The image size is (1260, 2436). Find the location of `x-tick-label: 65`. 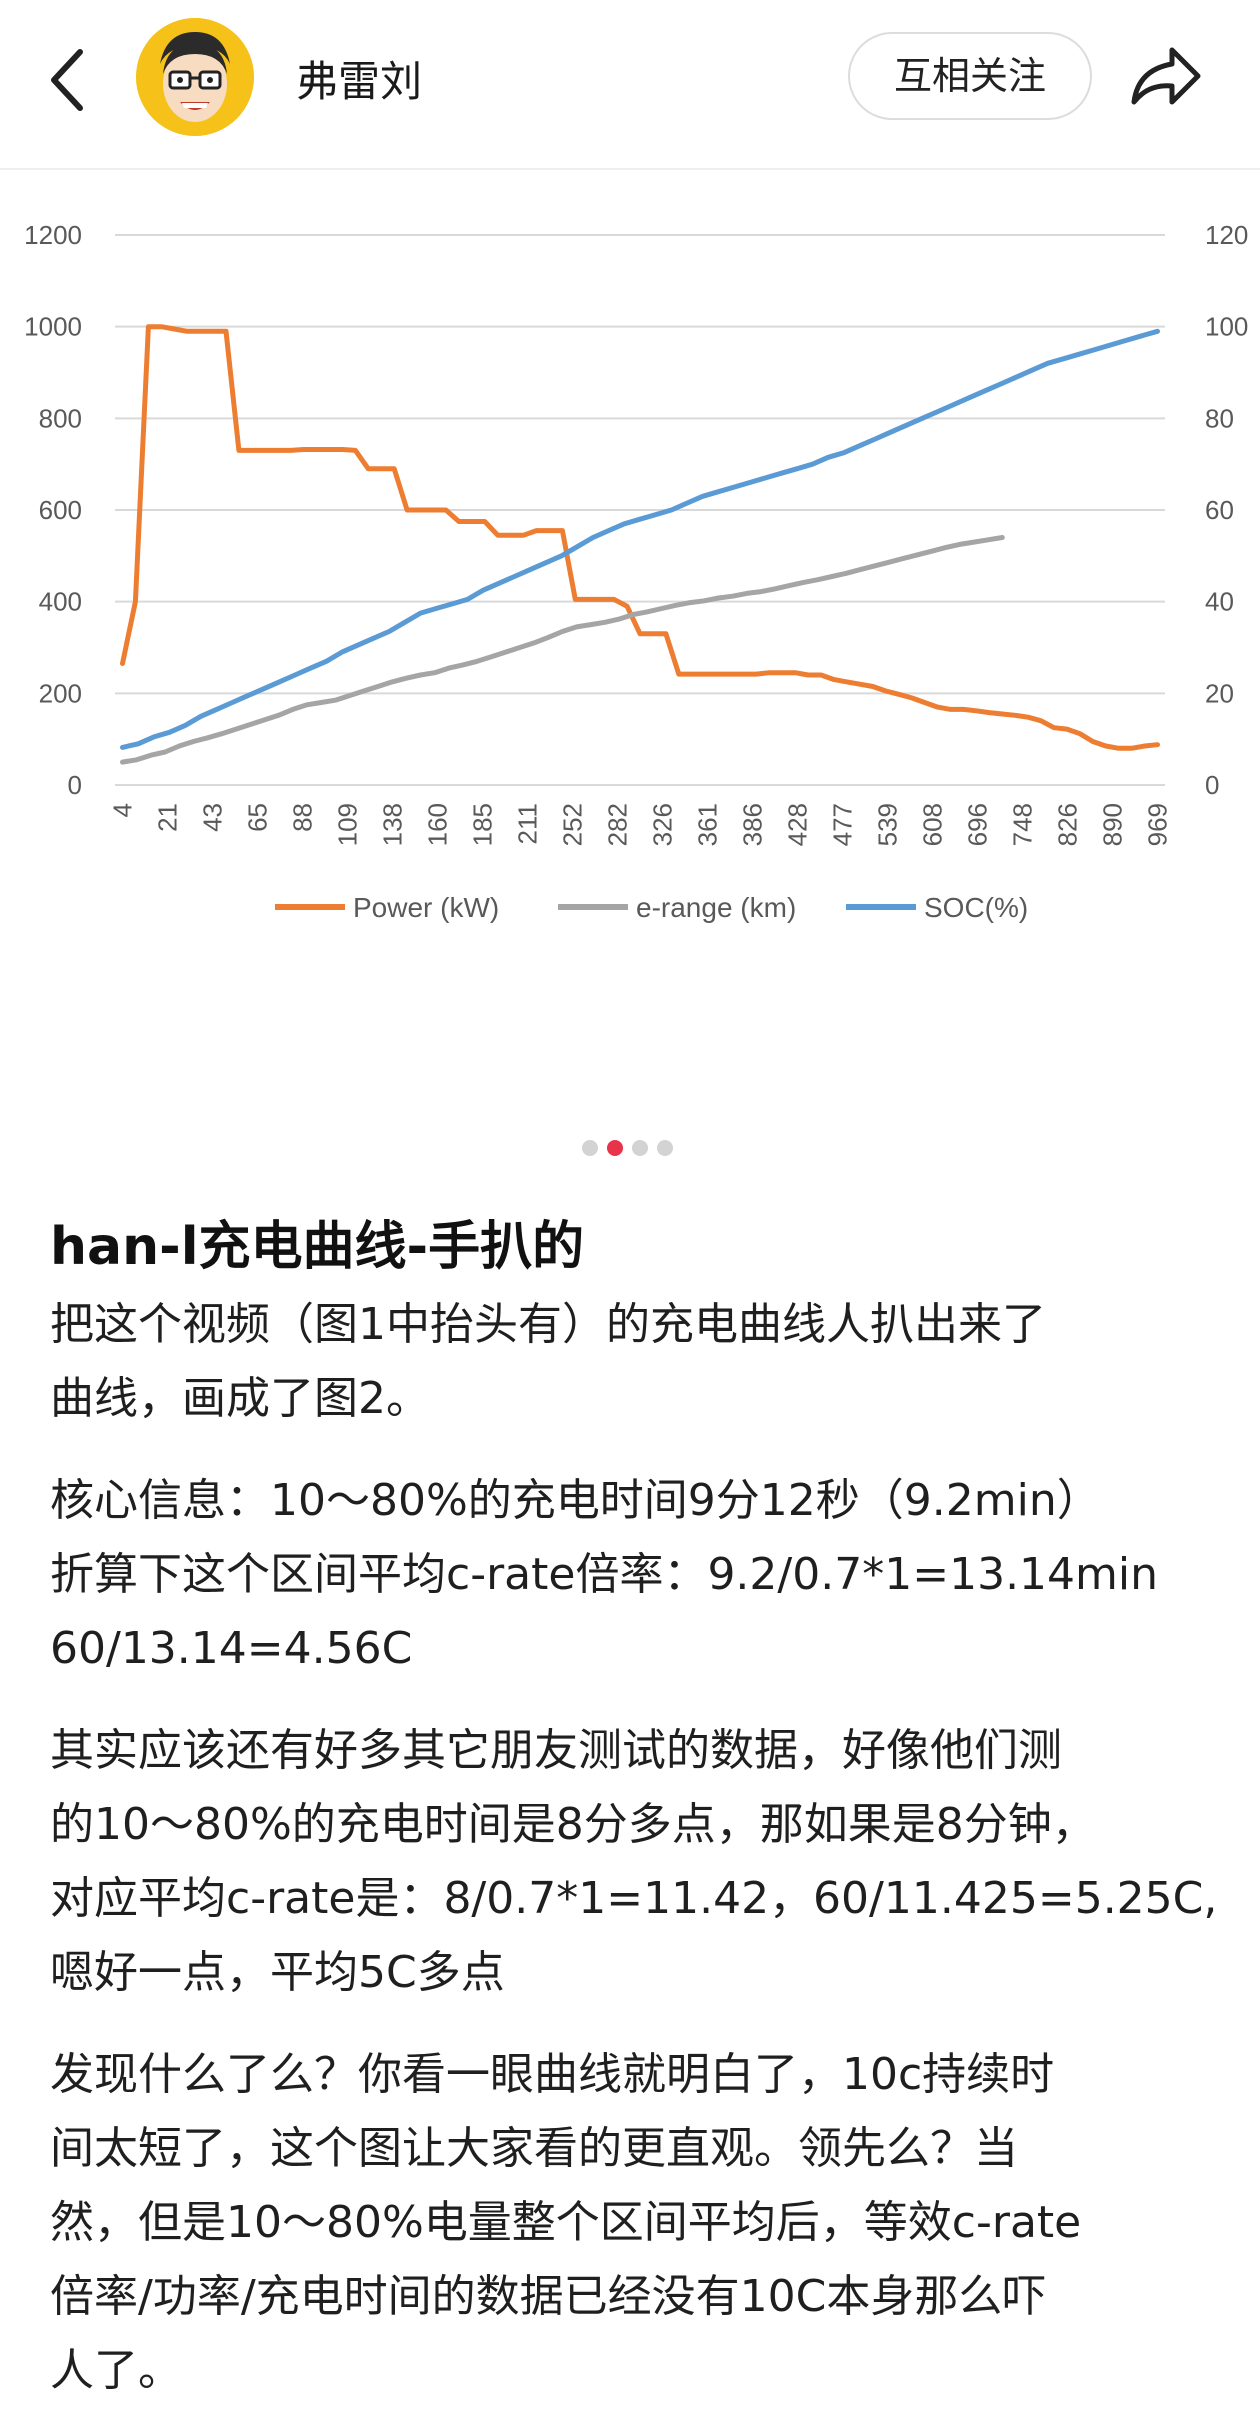

x-tick-label: 65 is located at coordinates (258, 817).